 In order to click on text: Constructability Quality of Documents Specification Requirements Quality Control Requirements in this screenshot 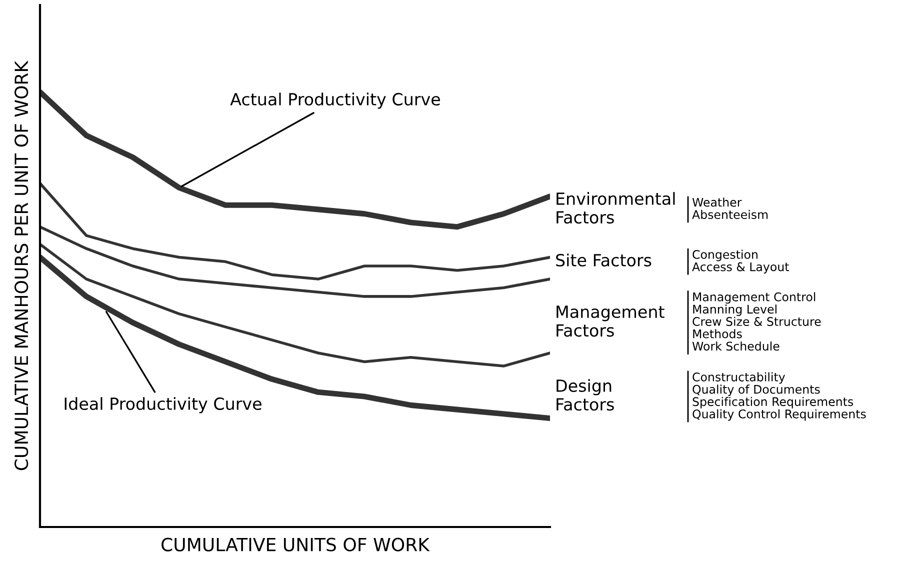, I will do `click(779, 396)`.